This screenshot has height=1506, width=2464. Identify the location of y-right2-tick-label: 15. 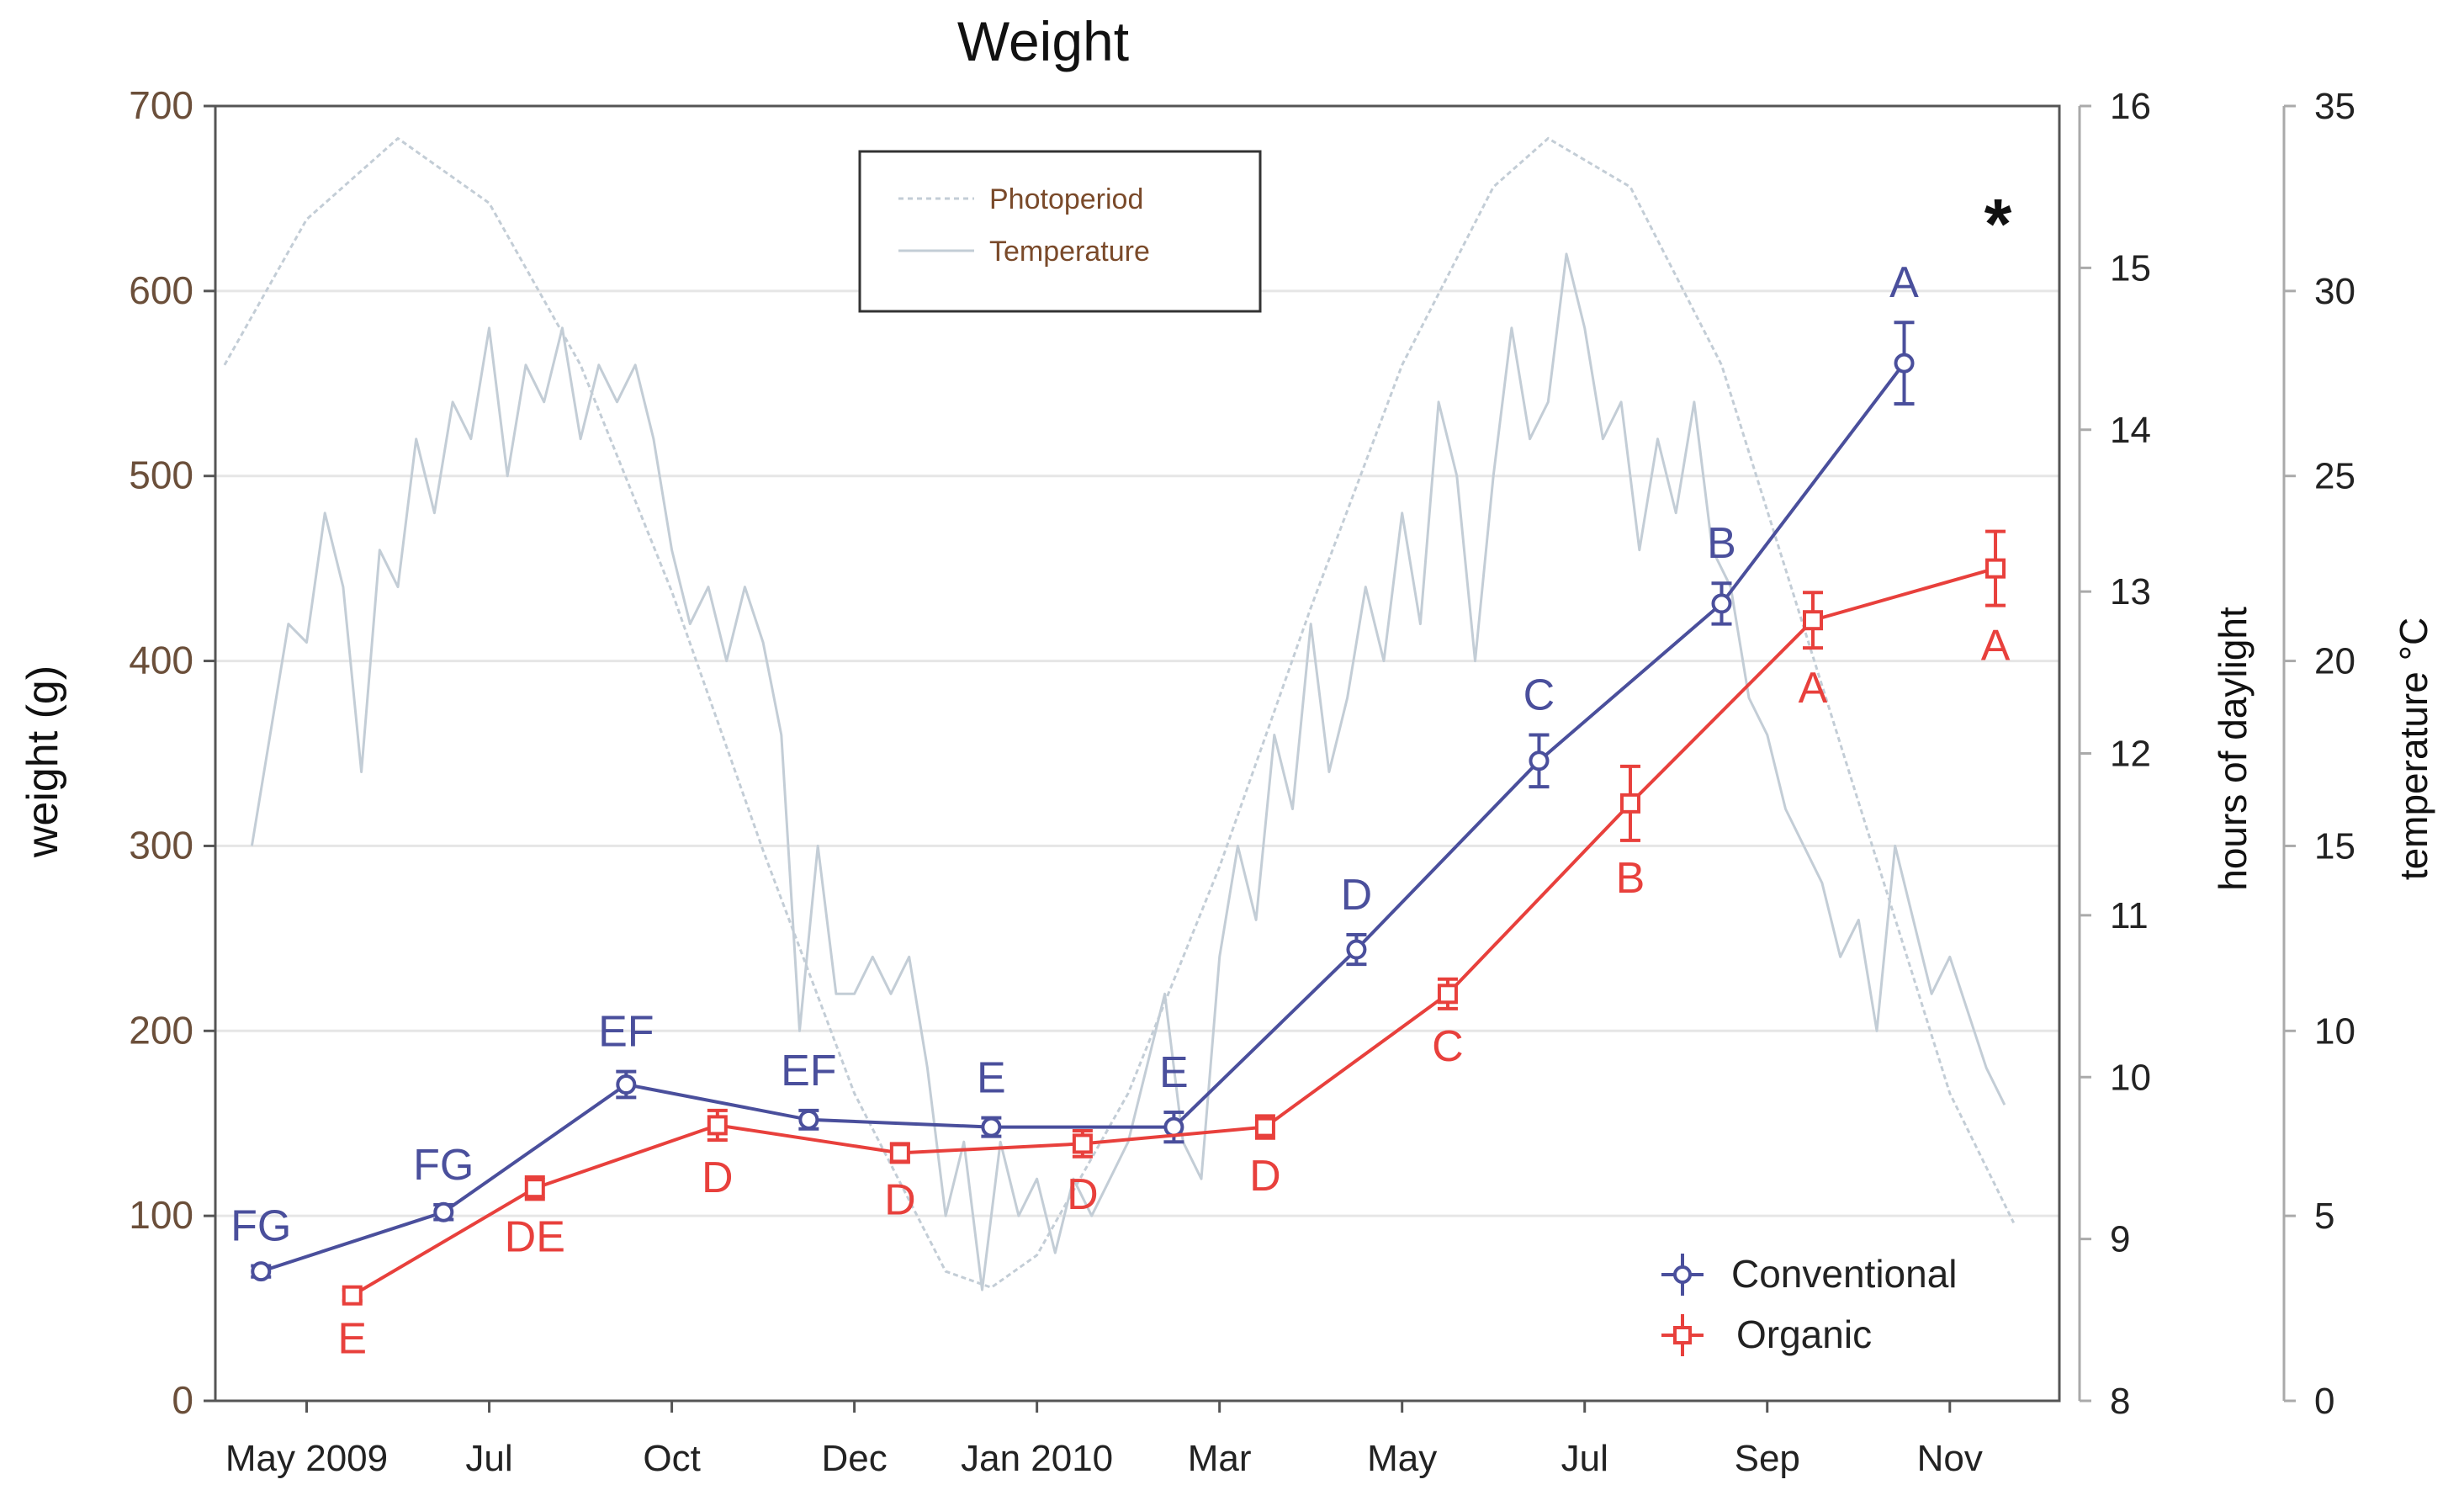
(2334, 846).